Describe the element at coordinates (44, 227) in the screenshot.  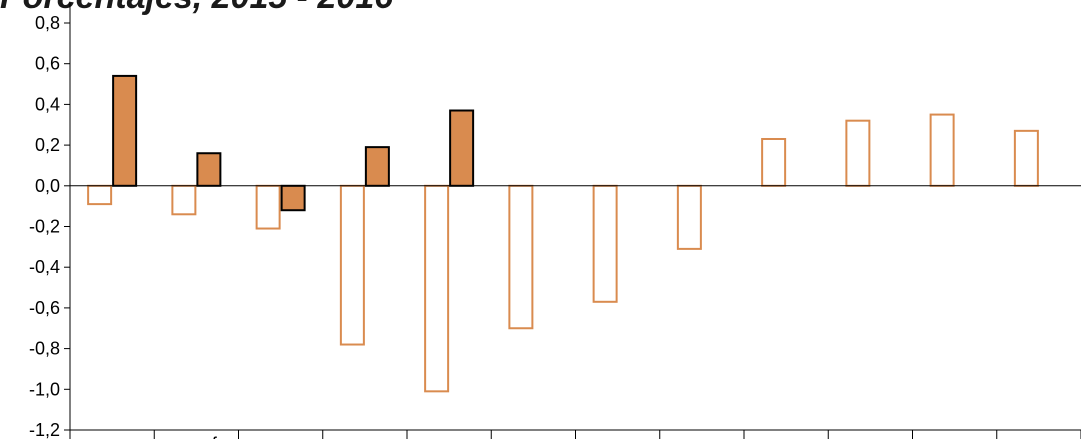
I see `y-tick-label: -0,2` at that location.